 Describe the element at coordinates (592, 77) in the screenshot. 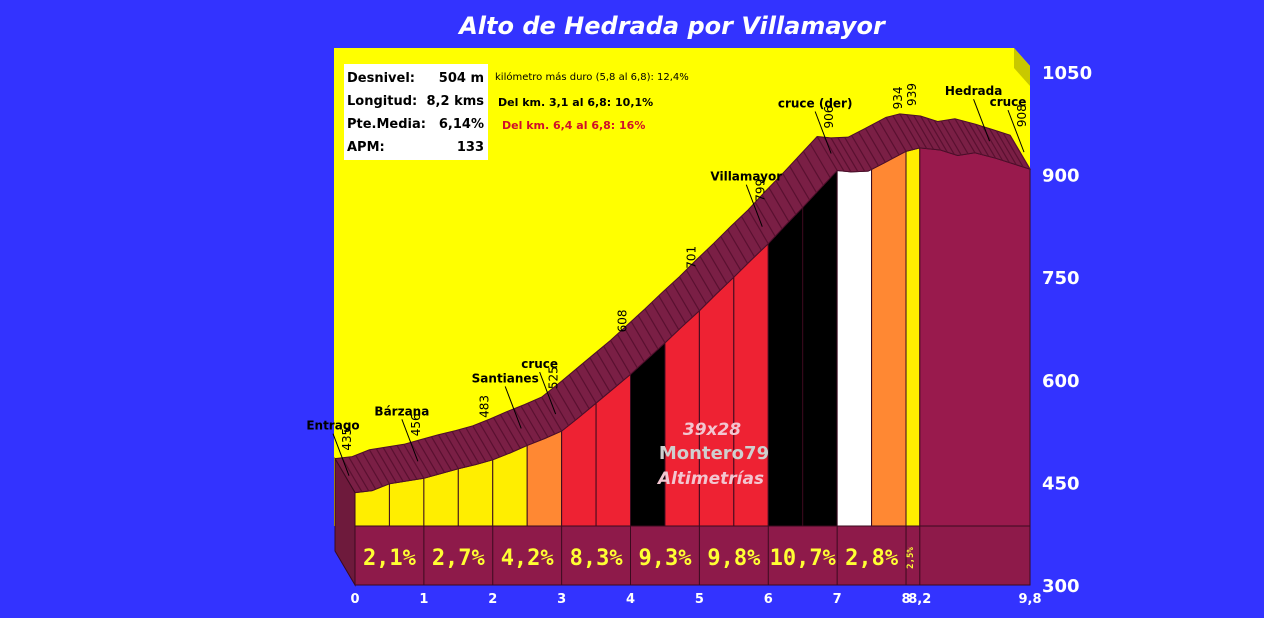

I see `note-hardest-km: kilómetro más duro (5,8 al 6,8): 12,4%` at that location.